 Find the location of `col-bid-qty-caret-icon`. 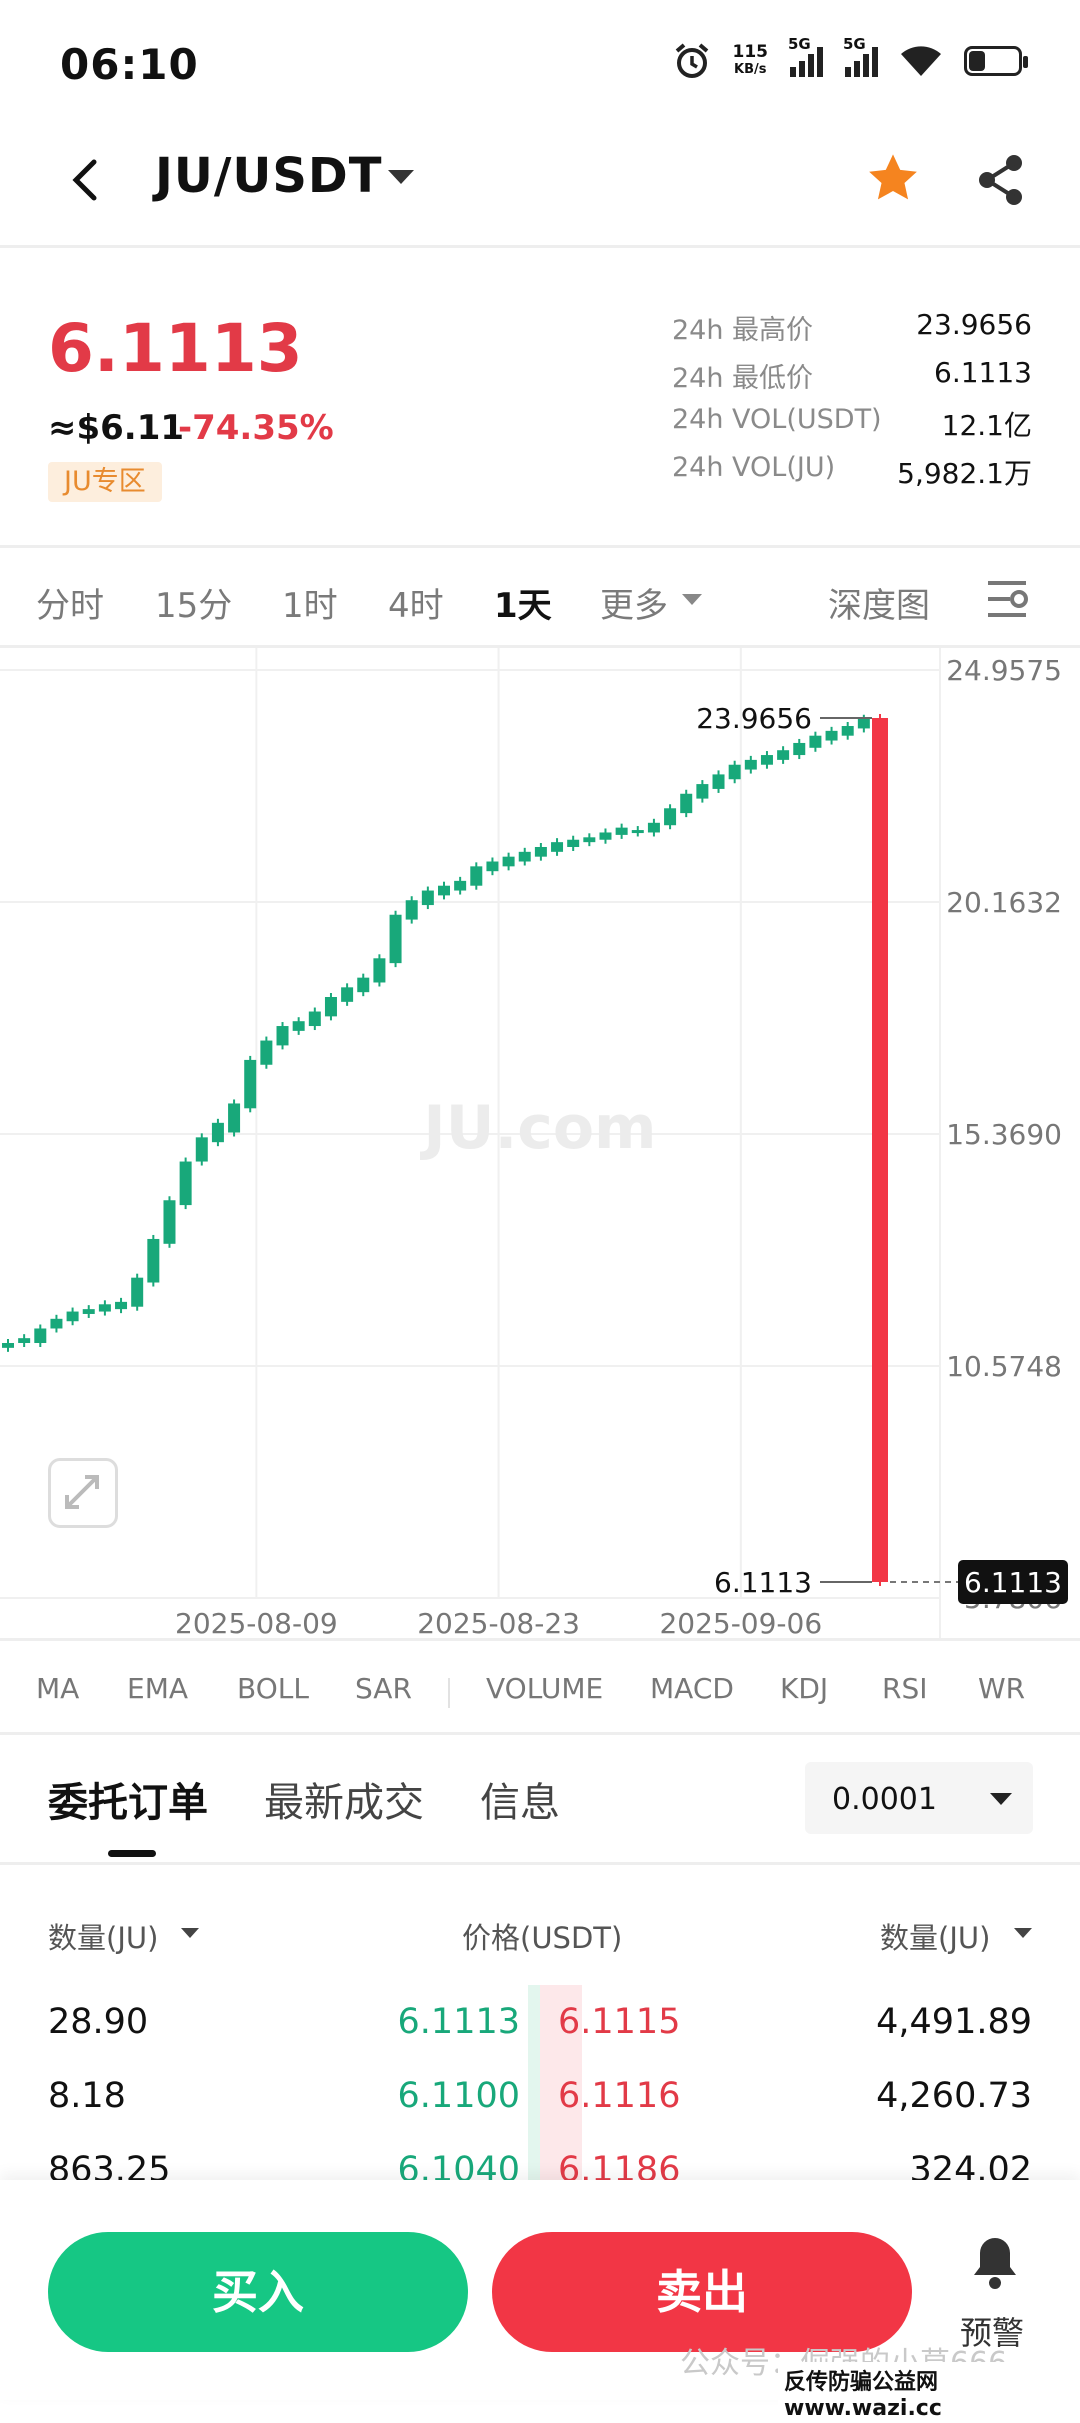

col-bid-qty-caret-icon is located at coordinates (190, 1933).